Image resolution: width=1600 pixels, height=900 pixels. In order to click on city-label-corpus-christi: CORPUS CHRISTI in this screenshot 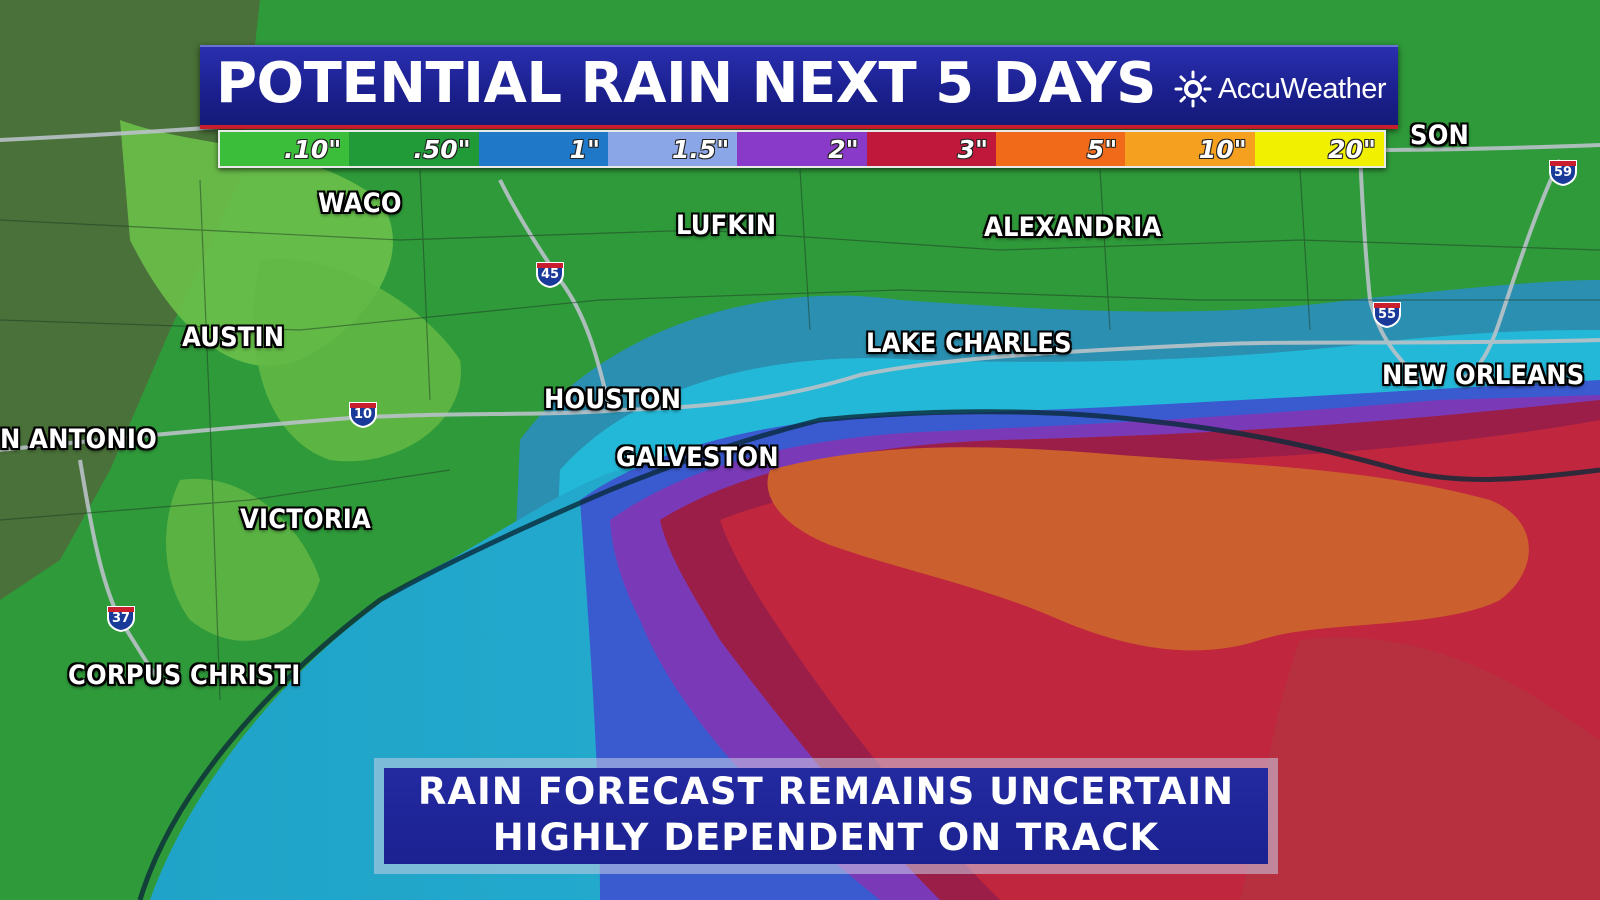, I will do `click(184, 675)`.